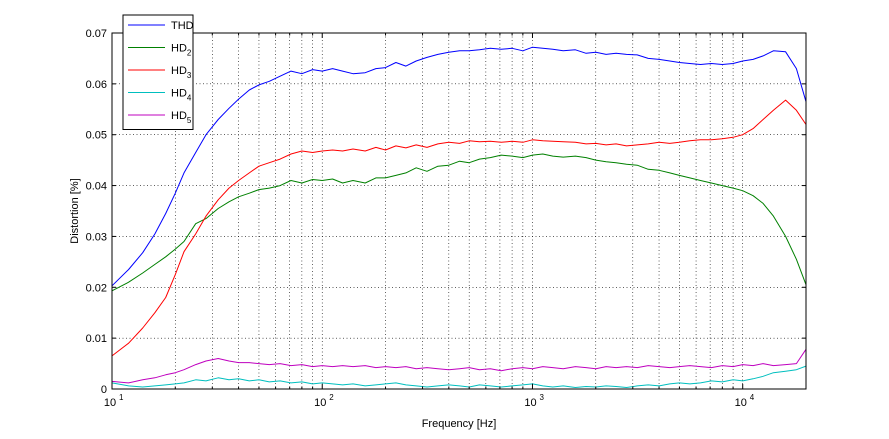 This screenshot has width=889, height=439. What do you see at coordinates (331, 397) in the screenshot?
I see `x-tick-exponent: 2` at bounding box center [331, 397].